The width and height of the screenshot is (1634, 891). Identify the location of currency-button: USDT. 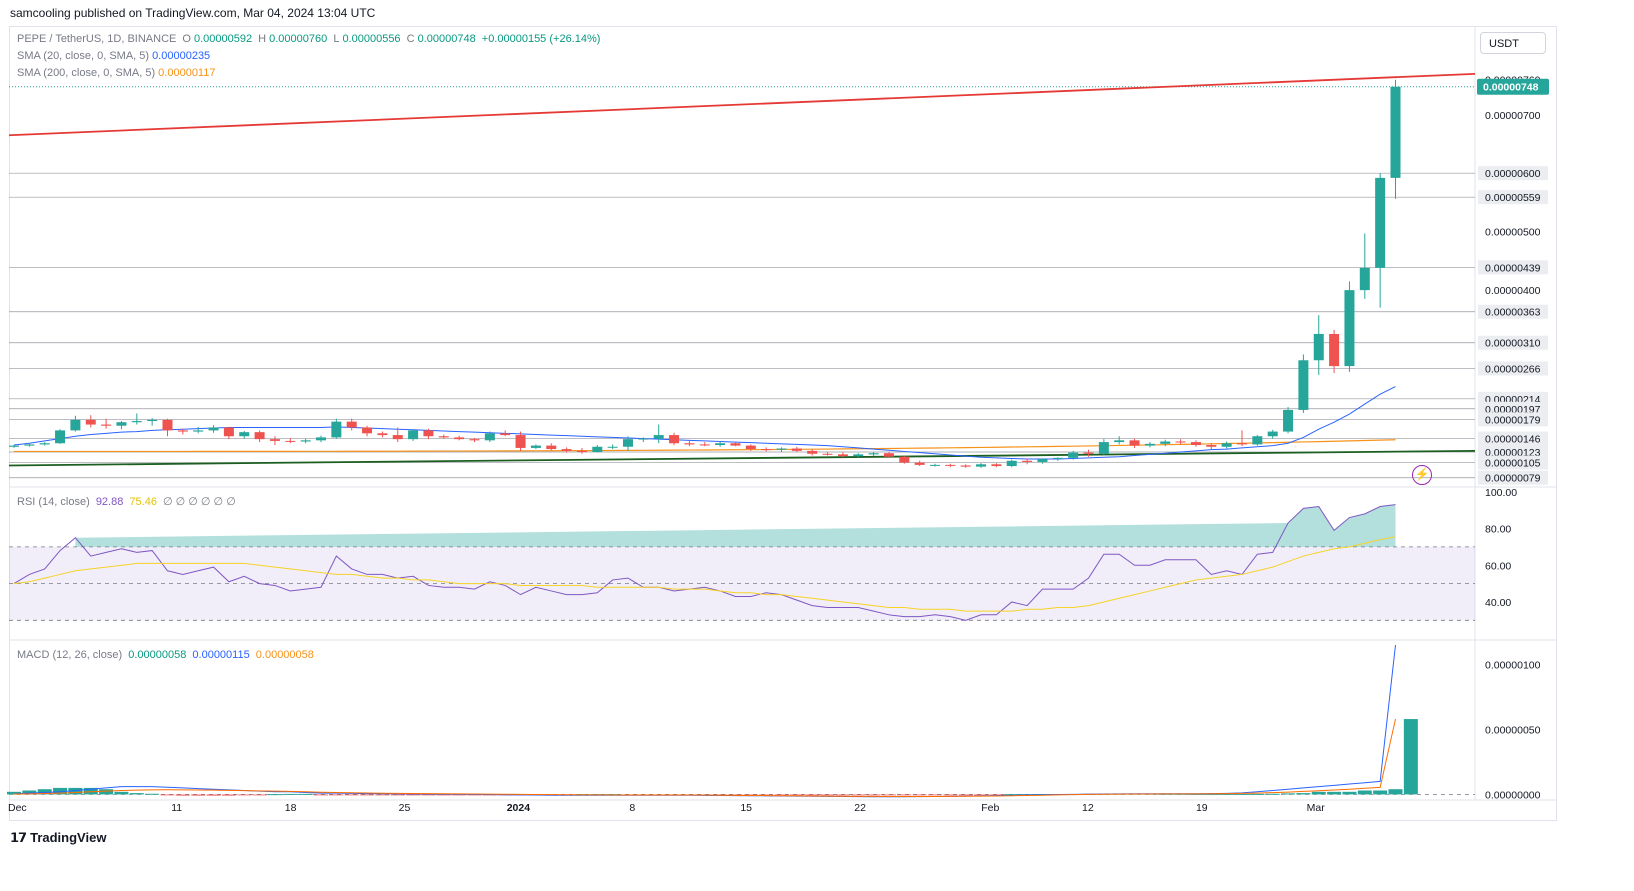
(1513, 43).